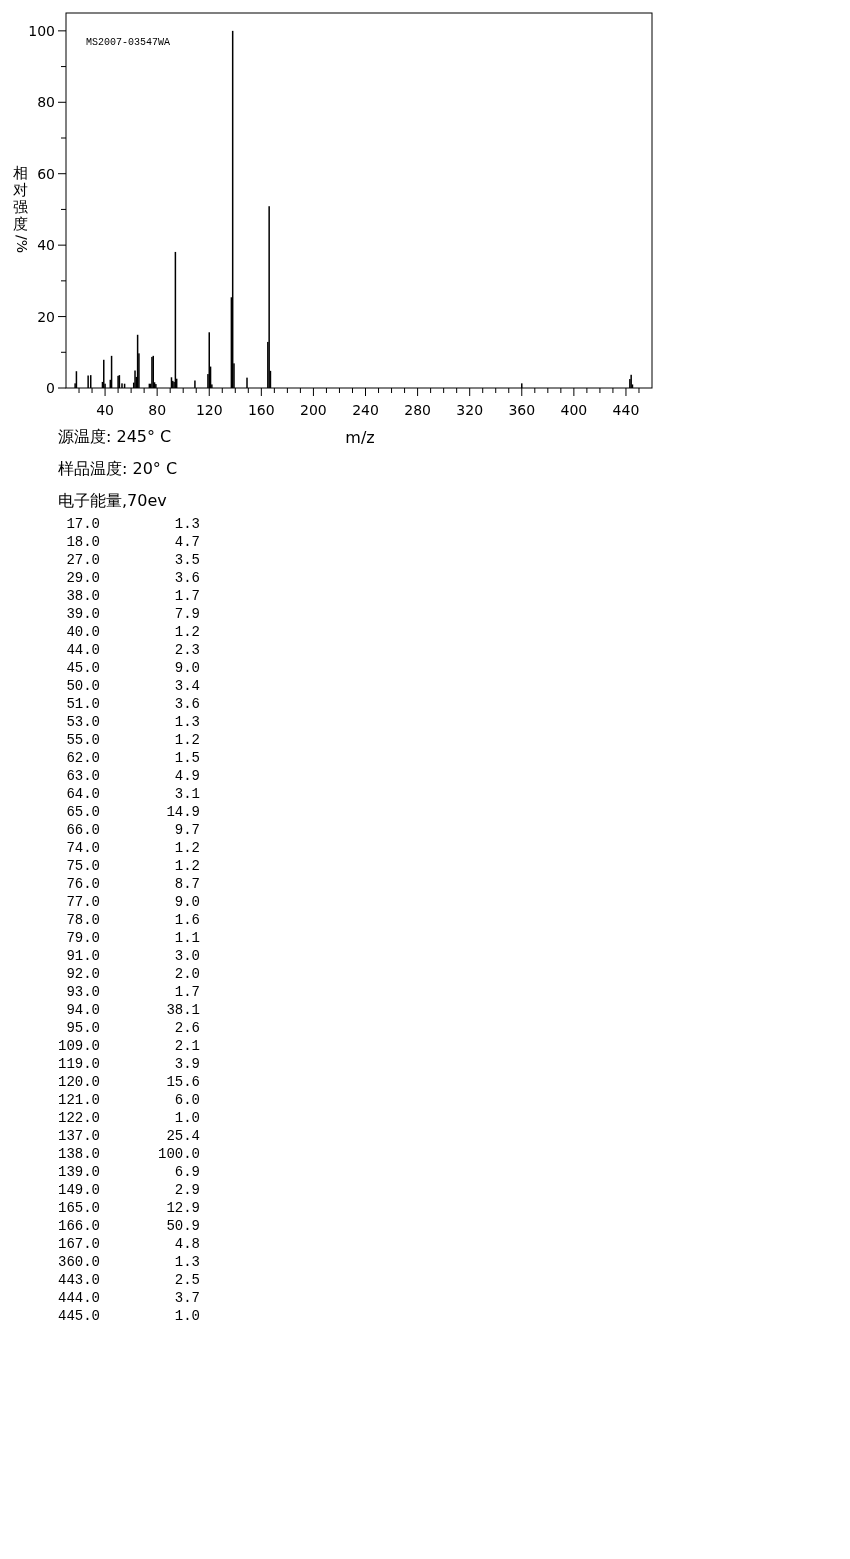  I want to click on category-label: 64.0, so click(83, 794).